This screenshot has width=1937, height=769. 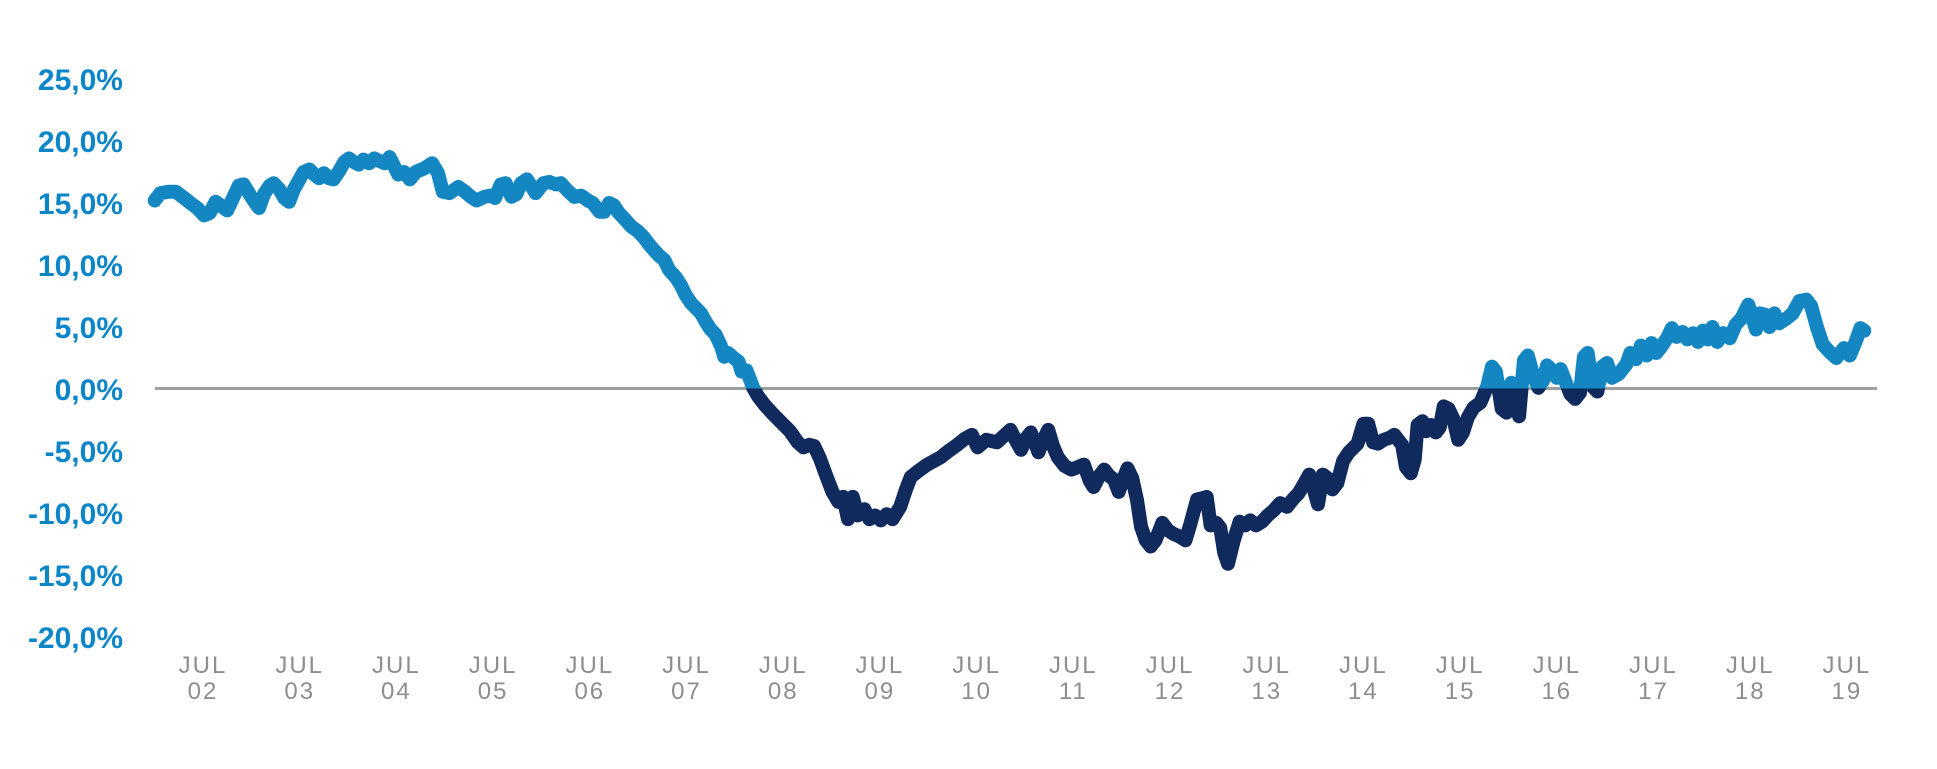 I want to click on x-axis-year-label: 06, so click(x=589, y=691).